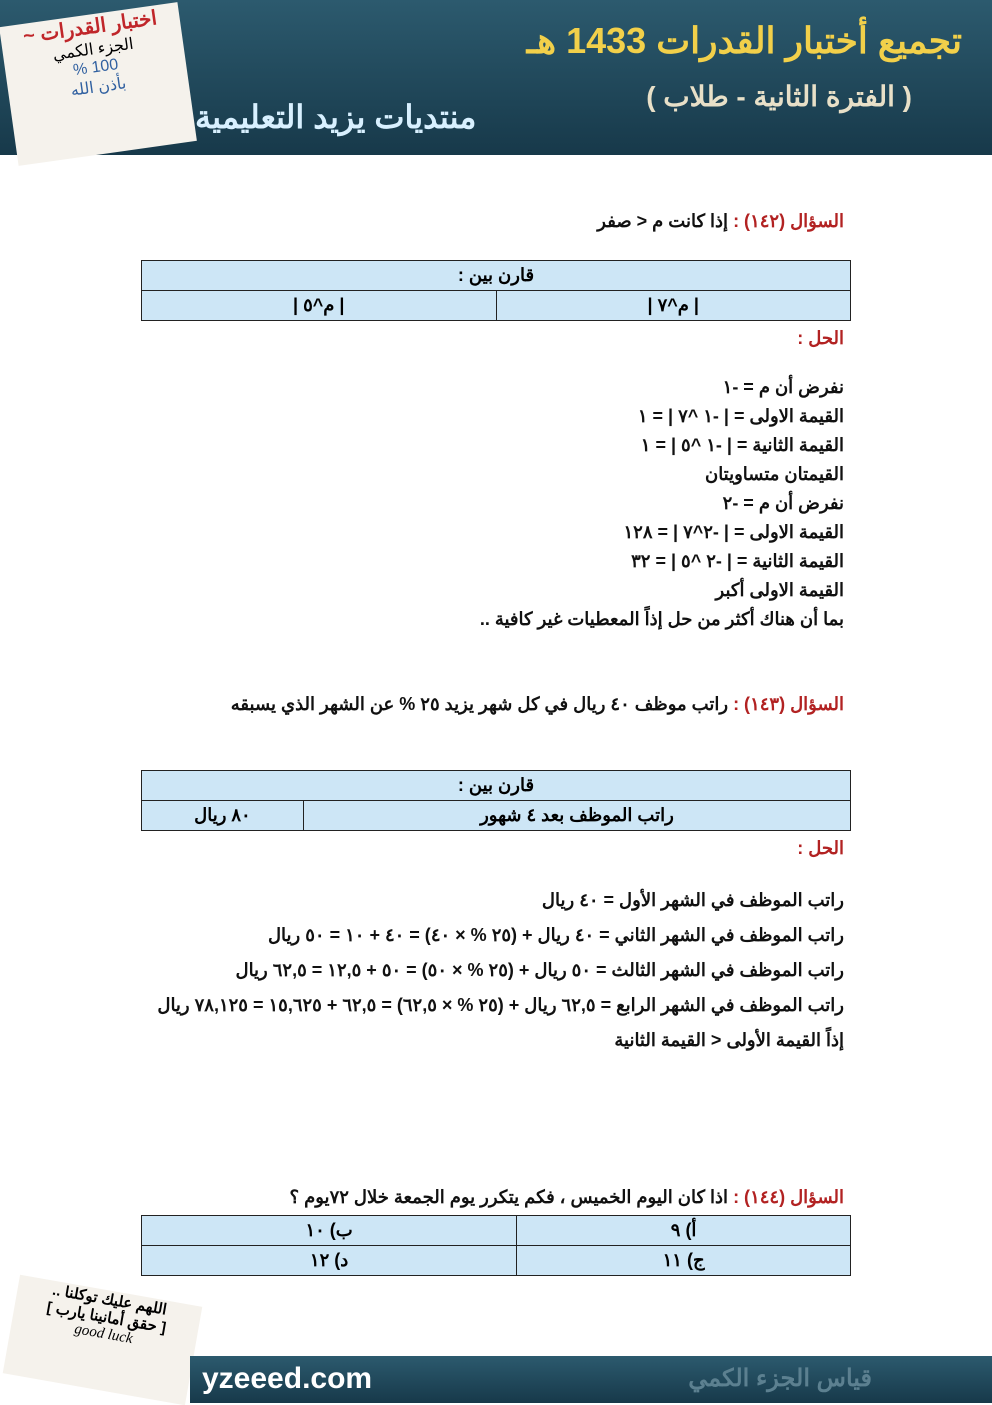  I want to click on compare-table: قارن بين : راتب الموظف بعد ٤ شهور ٨٠ ريال, so click(496, 800).